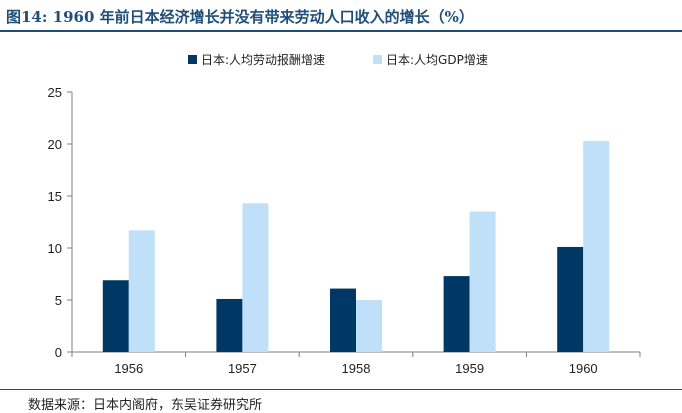 The width and height of the screenshot is (682, 413). What do you see at coordinates (242, 368) in the screenshot?
I see `x-tick-label: 1957` at bounding box center [242, 368].